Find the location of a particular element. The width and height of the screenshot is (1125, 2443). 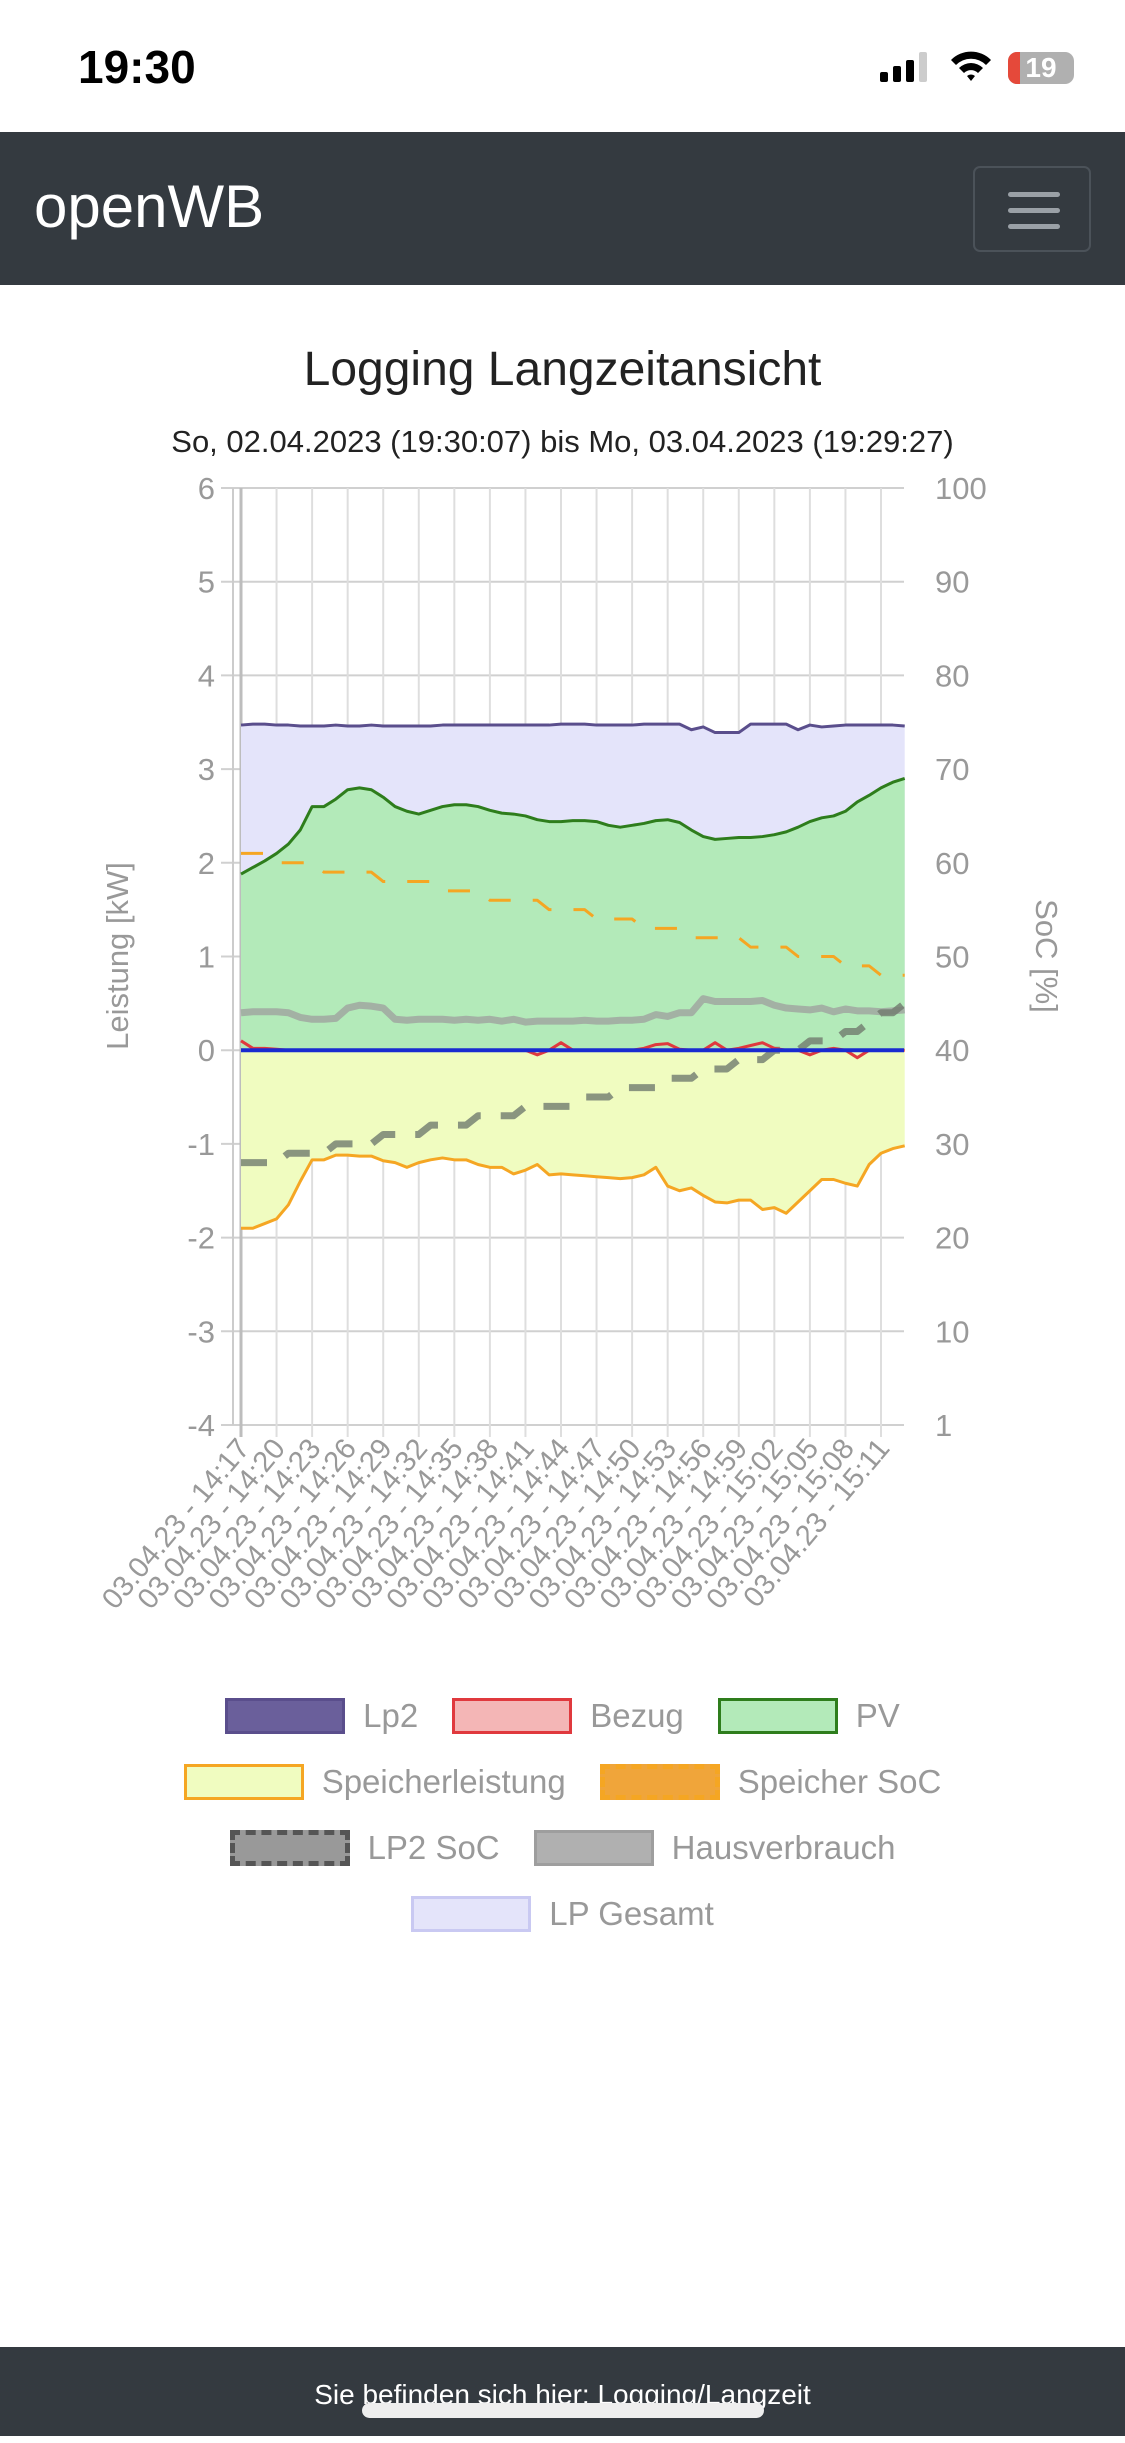

legend-item: Speicherleistung is located at coordinates (374, 1781).